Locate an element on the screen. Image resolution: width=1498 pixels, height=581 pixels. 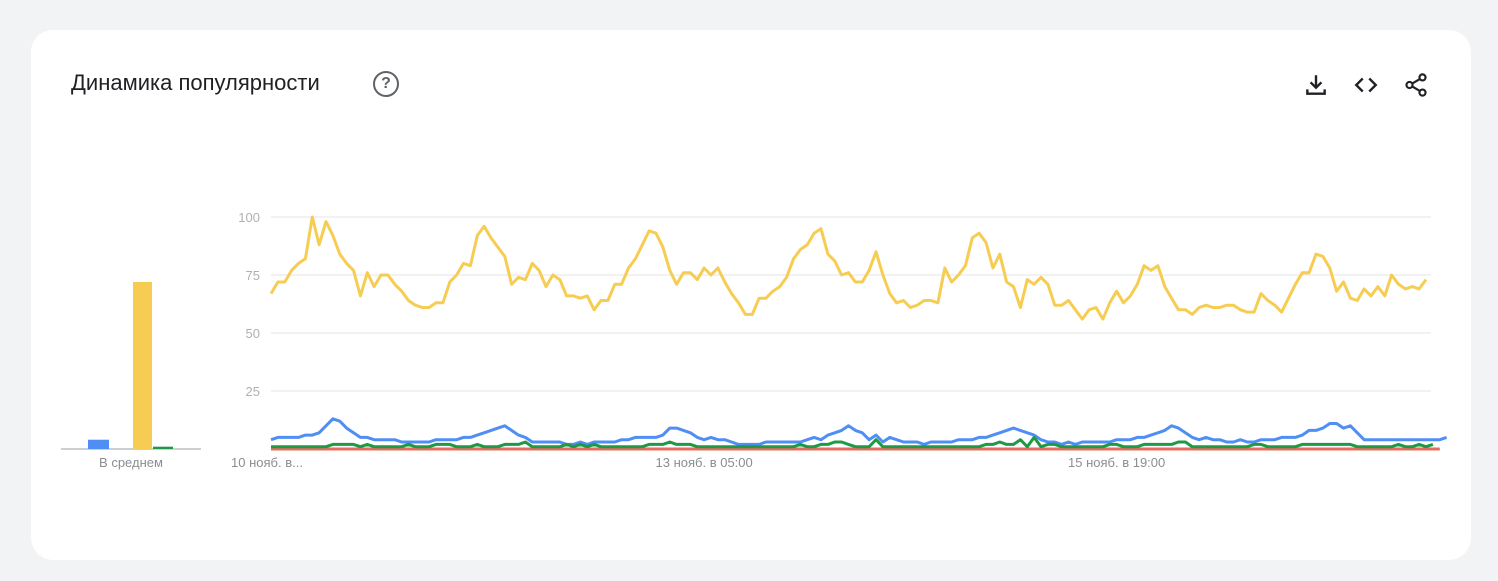
help-circle-icon: ? is located at coordinates (386, 84).